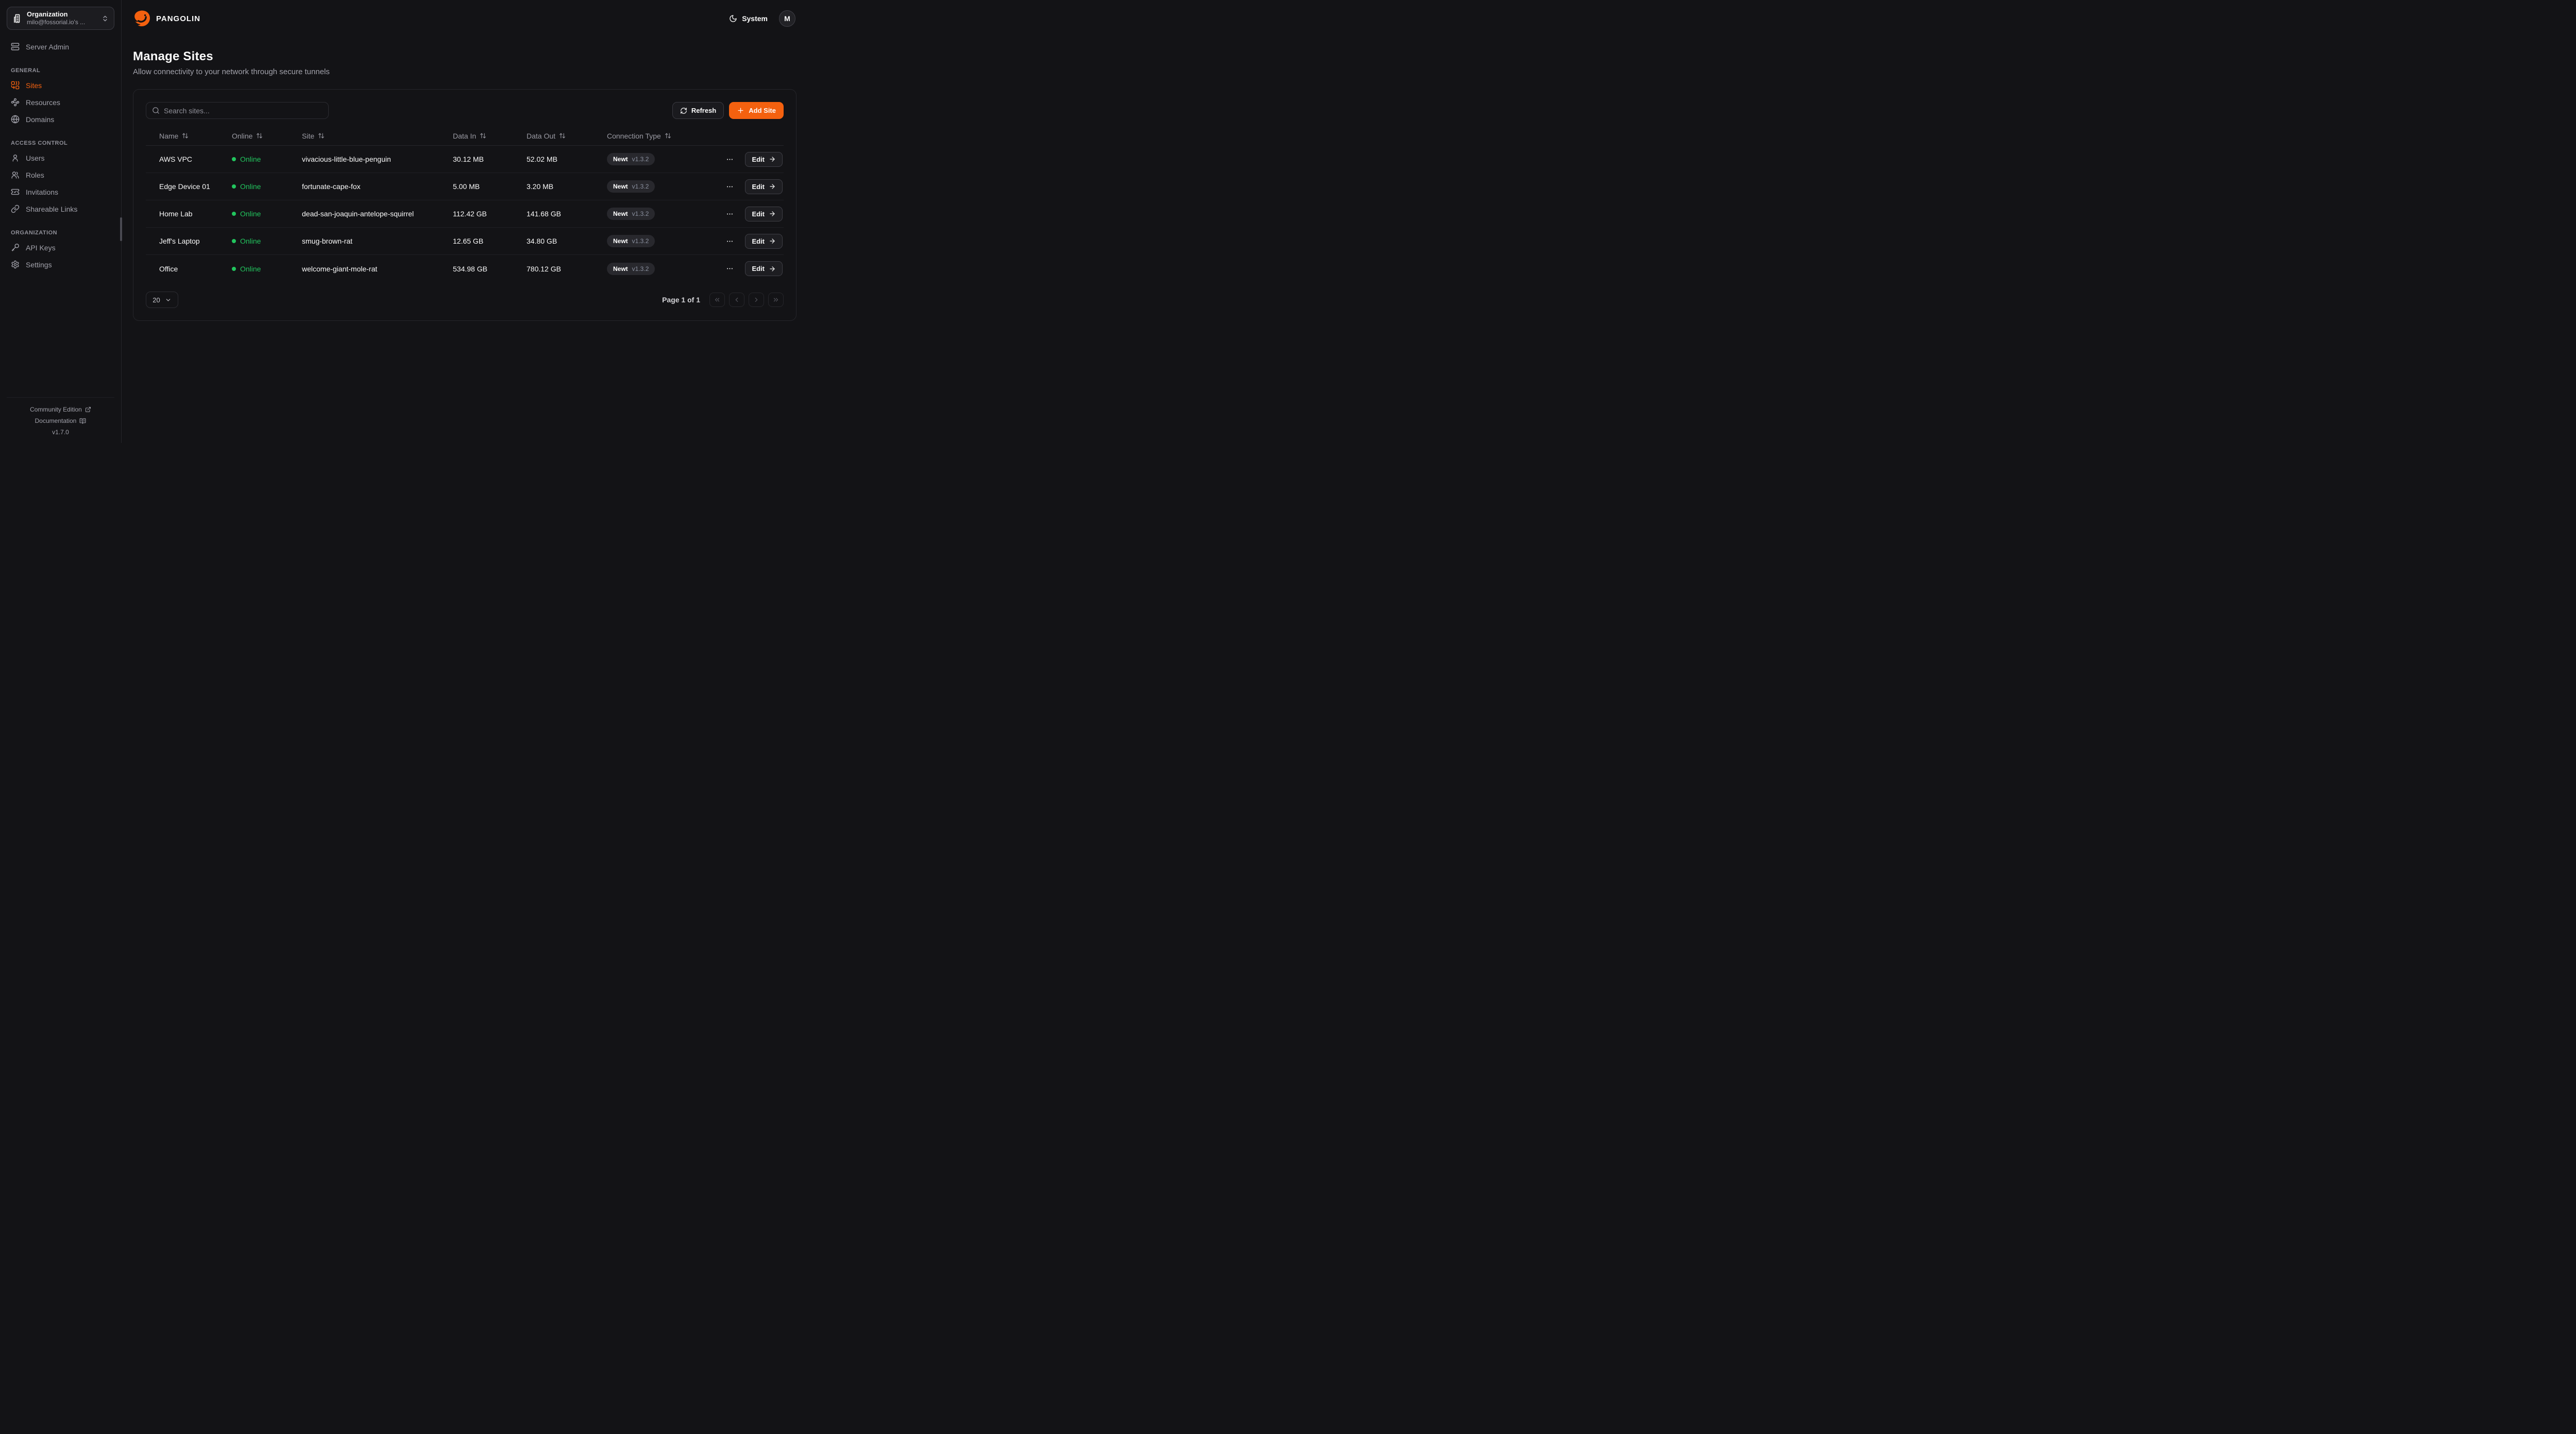 This screenshot has width=2576, height=1434. Describe the element at coordinates (43, 102) in the screenshot. I see `sidebar-item-label: Resources` at that location.